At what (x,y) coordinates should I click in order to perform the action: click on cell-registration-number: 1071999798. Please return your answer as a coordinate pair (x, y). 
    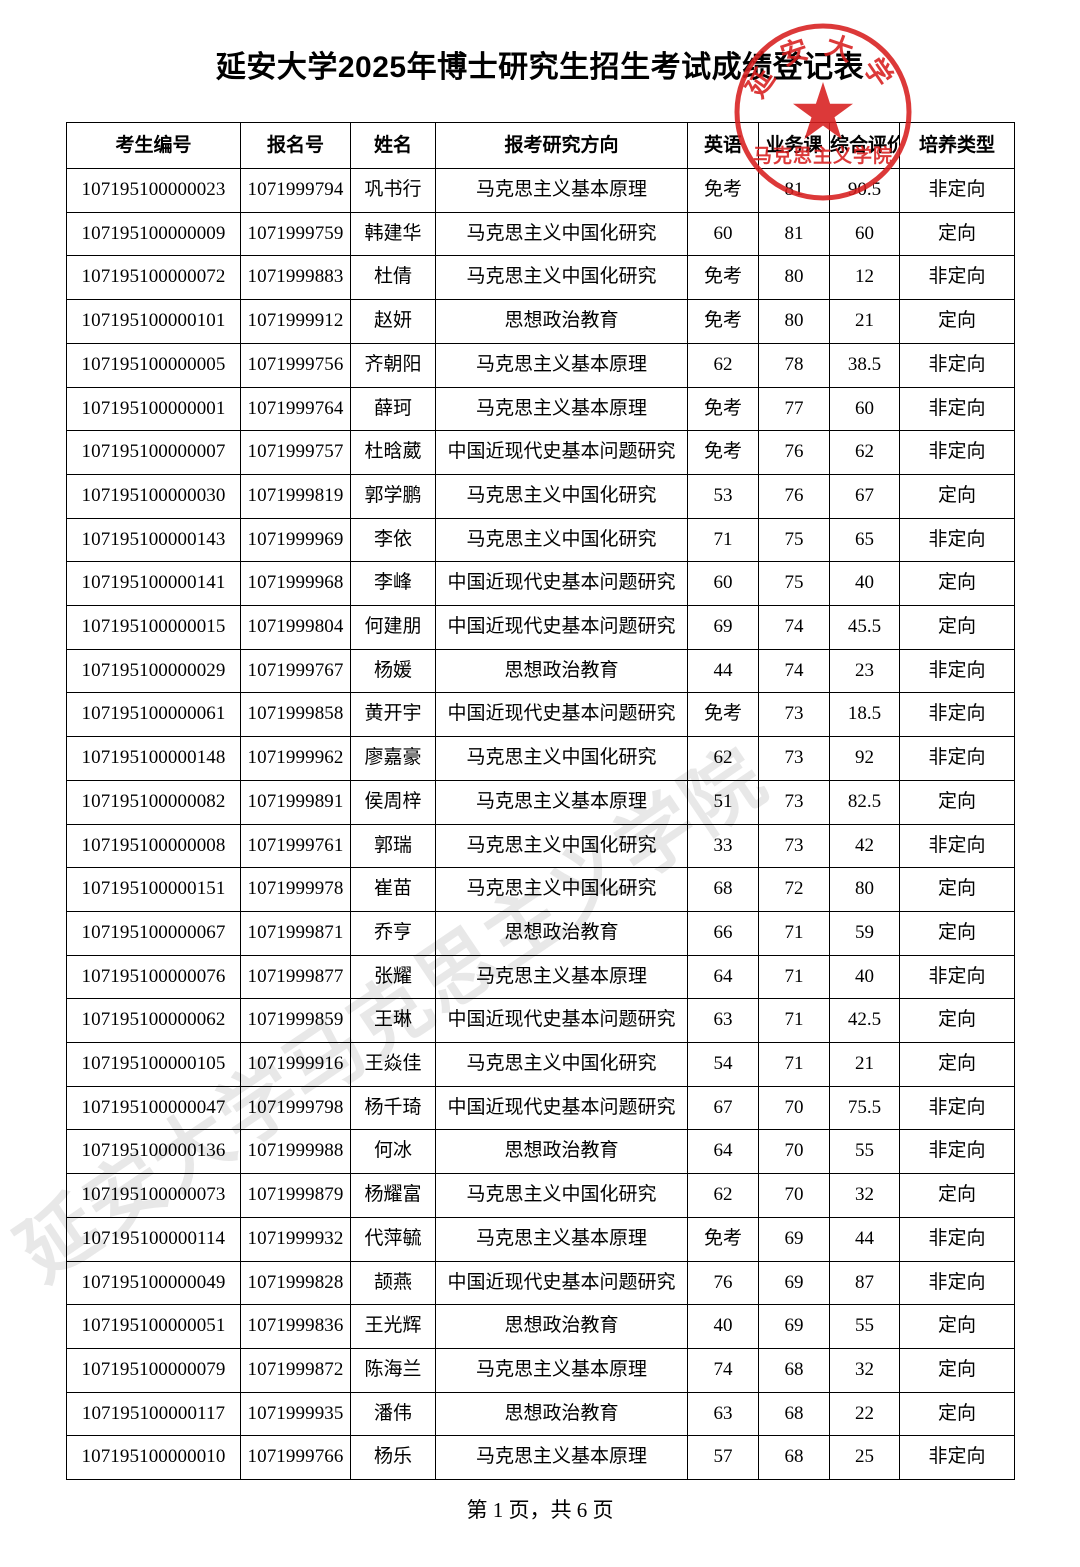
    Looking at the image, I should click on (295, 1108).